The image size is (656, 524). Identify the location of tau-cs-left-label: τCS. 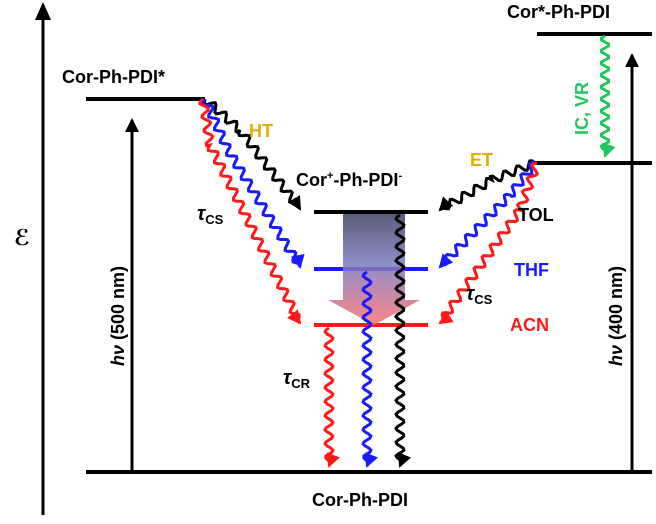
(210, 215).